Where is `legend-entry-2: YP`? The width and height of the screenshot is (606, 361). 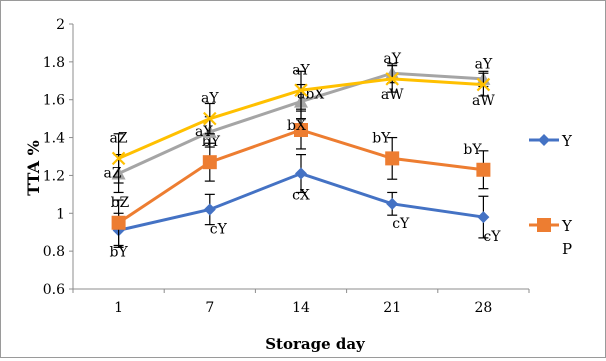 legend-entry-2: YP is located at coordinates (551, 237).